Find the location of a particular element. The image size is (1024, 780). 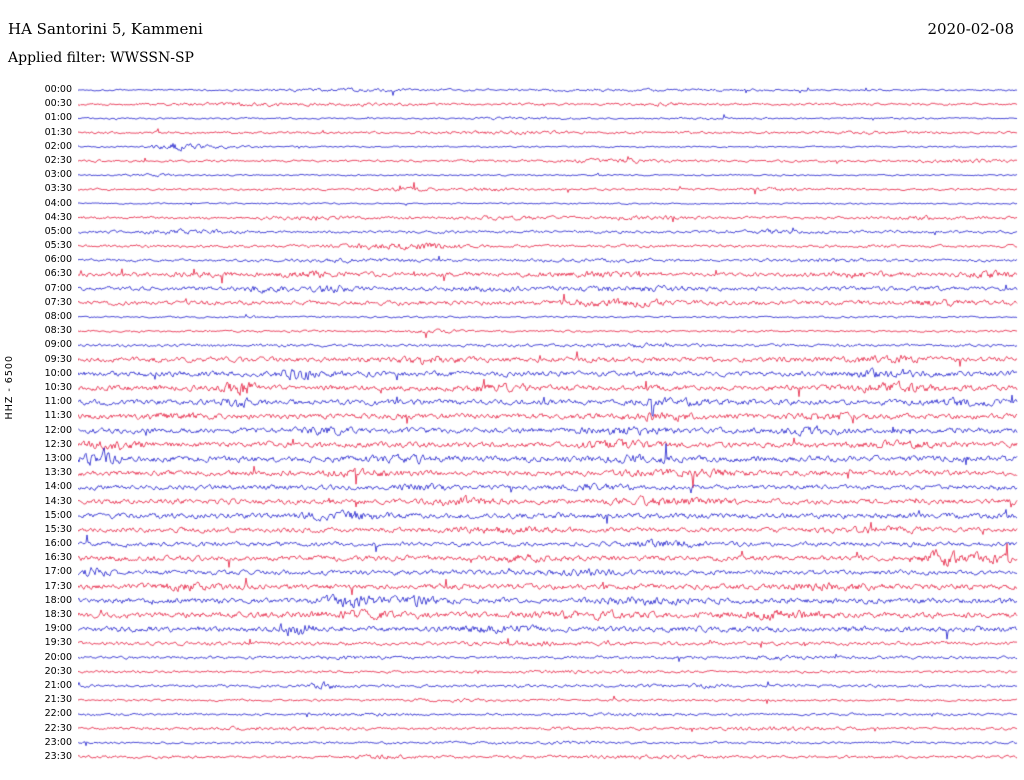

trace-time-label: 02:30 is located at coordinates (58, 160).